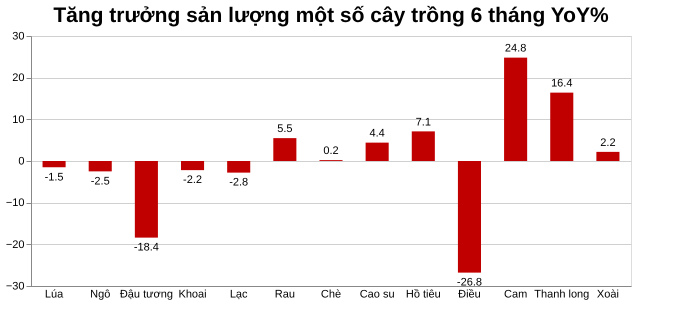  I want to click on x-tick-label: Ngô, so click(100, 294).